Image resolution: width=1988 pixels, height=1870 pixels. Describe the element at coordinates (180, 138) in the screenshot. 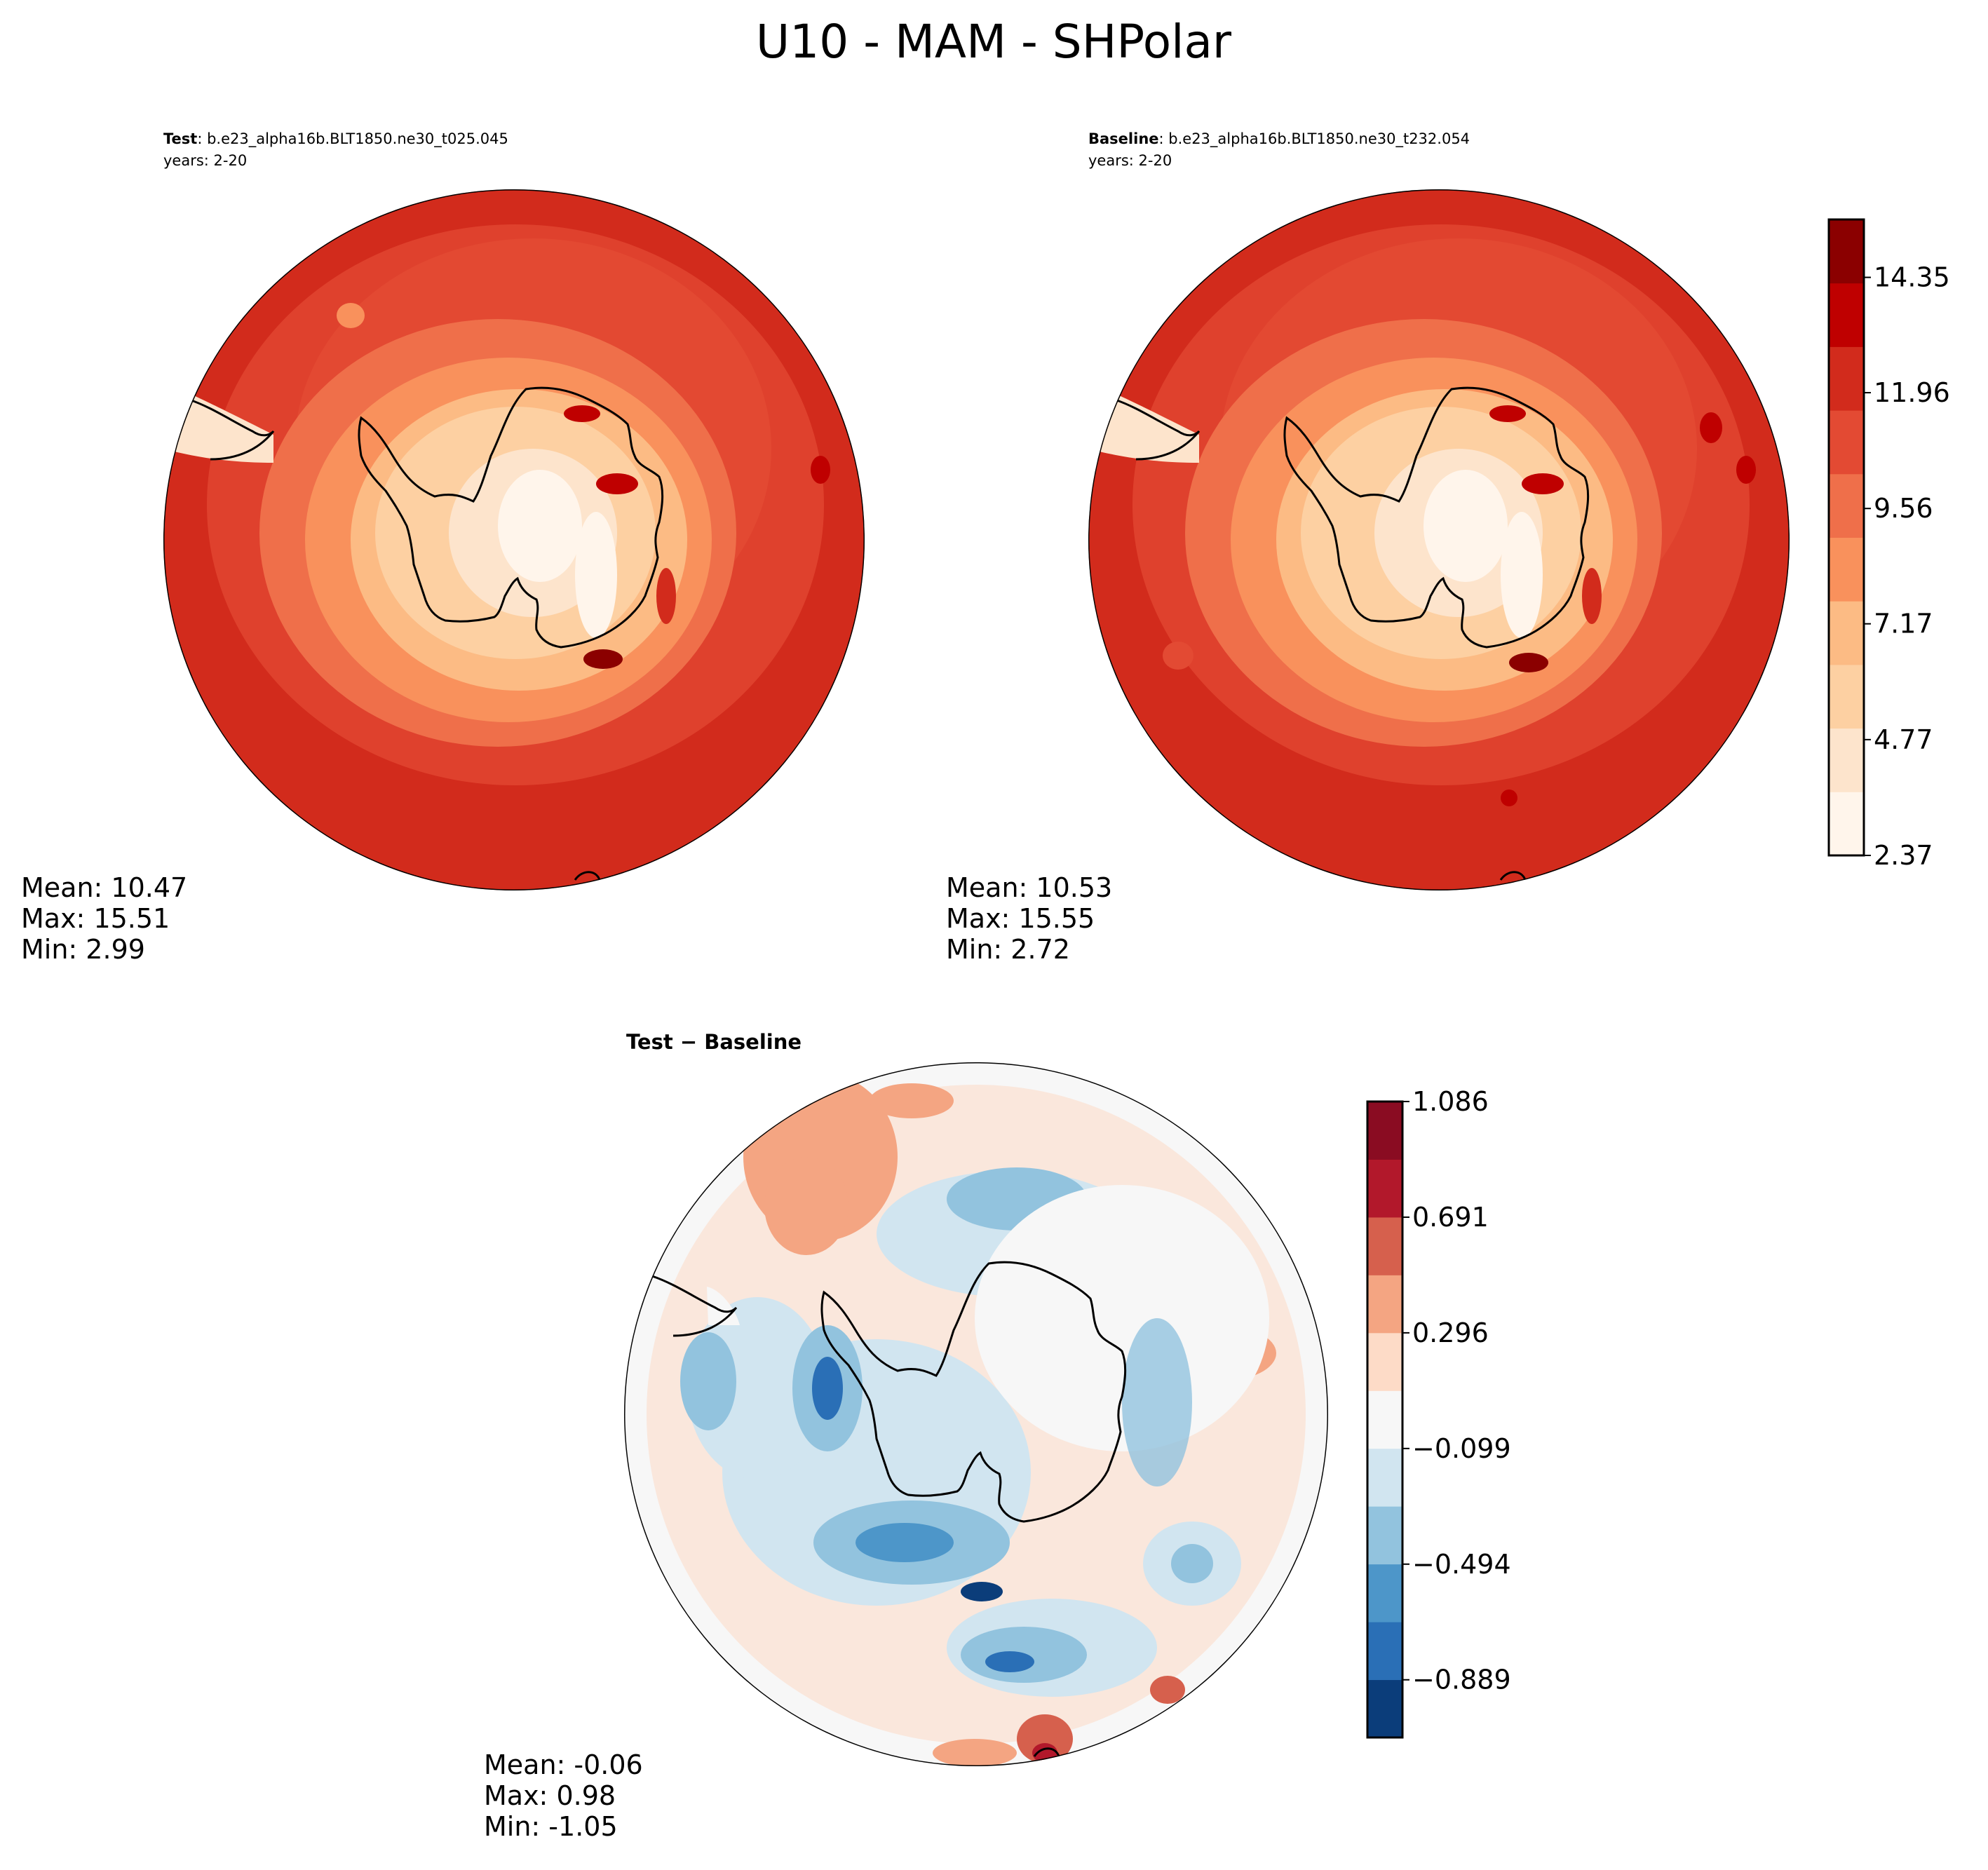

I see `panel-test-label: Test` at that location.